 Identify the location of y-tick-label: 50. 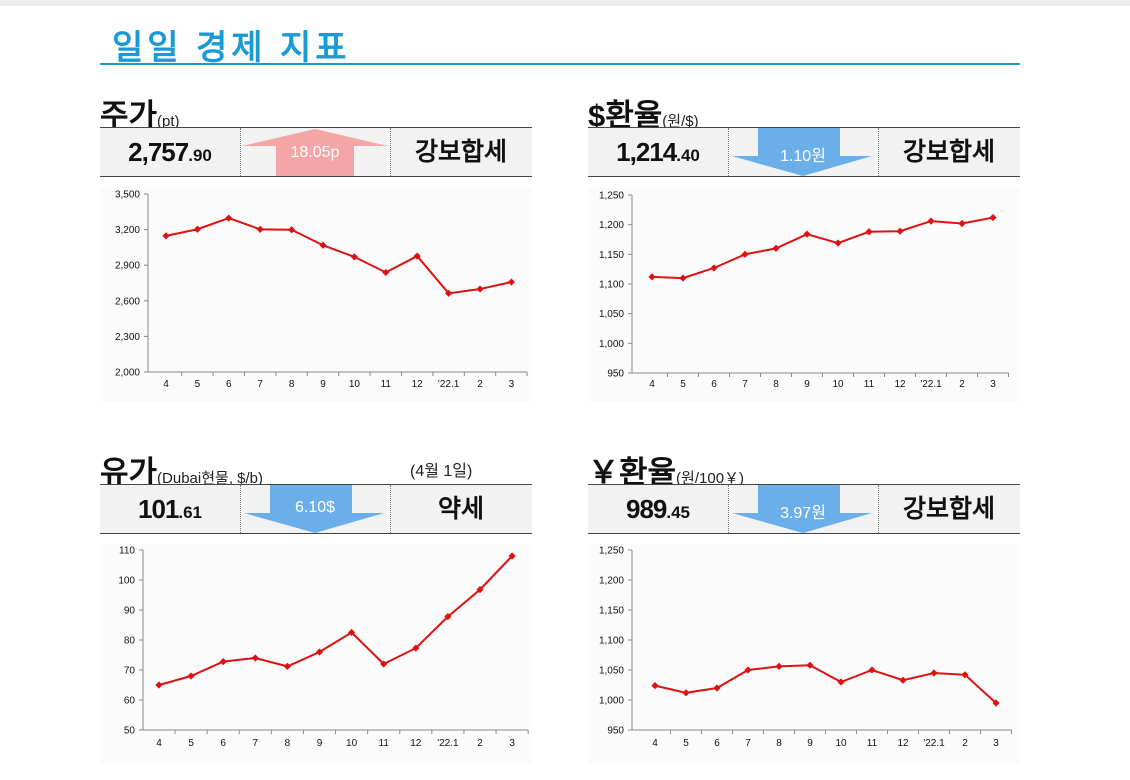
(130, 731).